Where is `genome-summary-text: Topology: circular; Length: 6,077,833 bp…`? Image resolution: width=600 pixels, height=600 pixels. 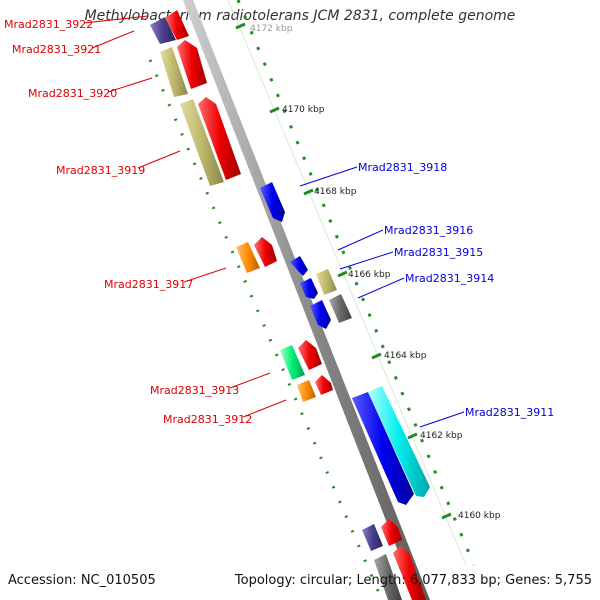
genome-summary-text: Topology: circular; Length: 6,077,833 bp… is located at coordinates (413, 580).